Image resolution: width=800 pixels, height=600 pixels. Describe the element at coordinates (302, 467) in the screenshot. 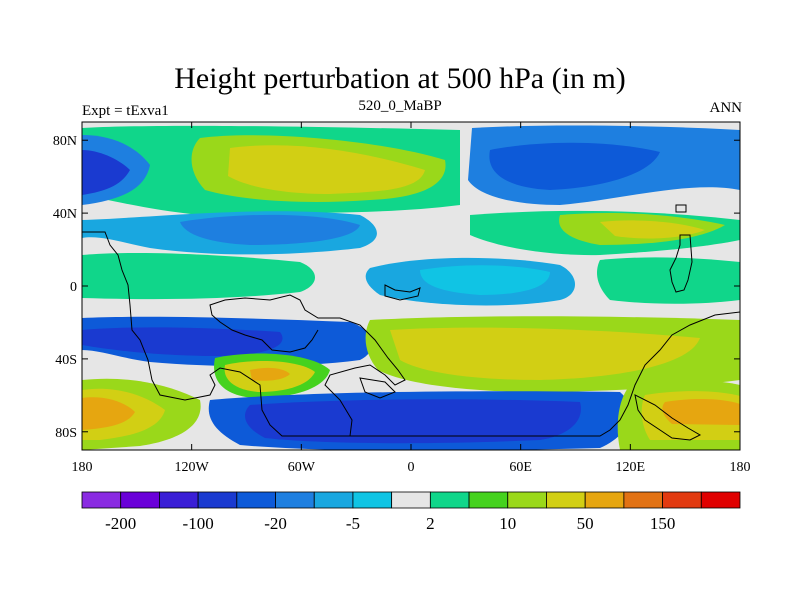

I see `lon-tick-label: 60W` at that location.